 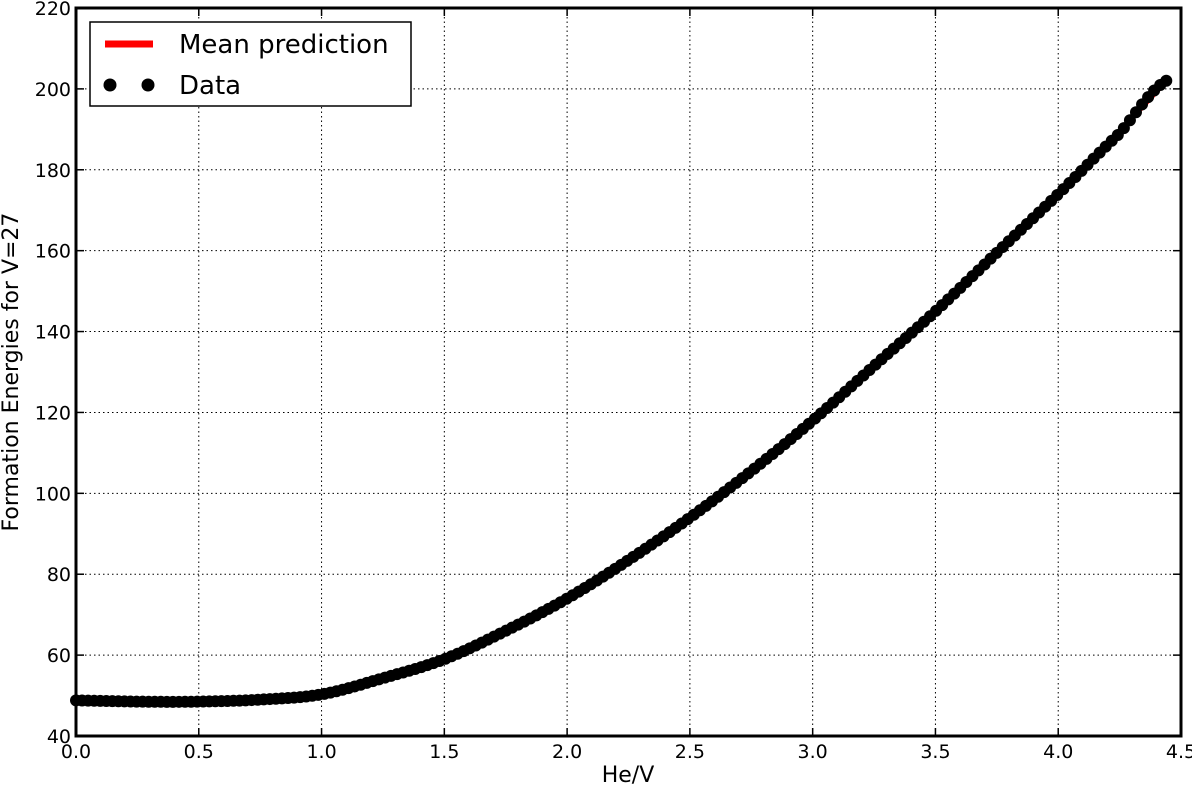 I want to click on x-tick-label: 1.0, so click(x=321, y=752).